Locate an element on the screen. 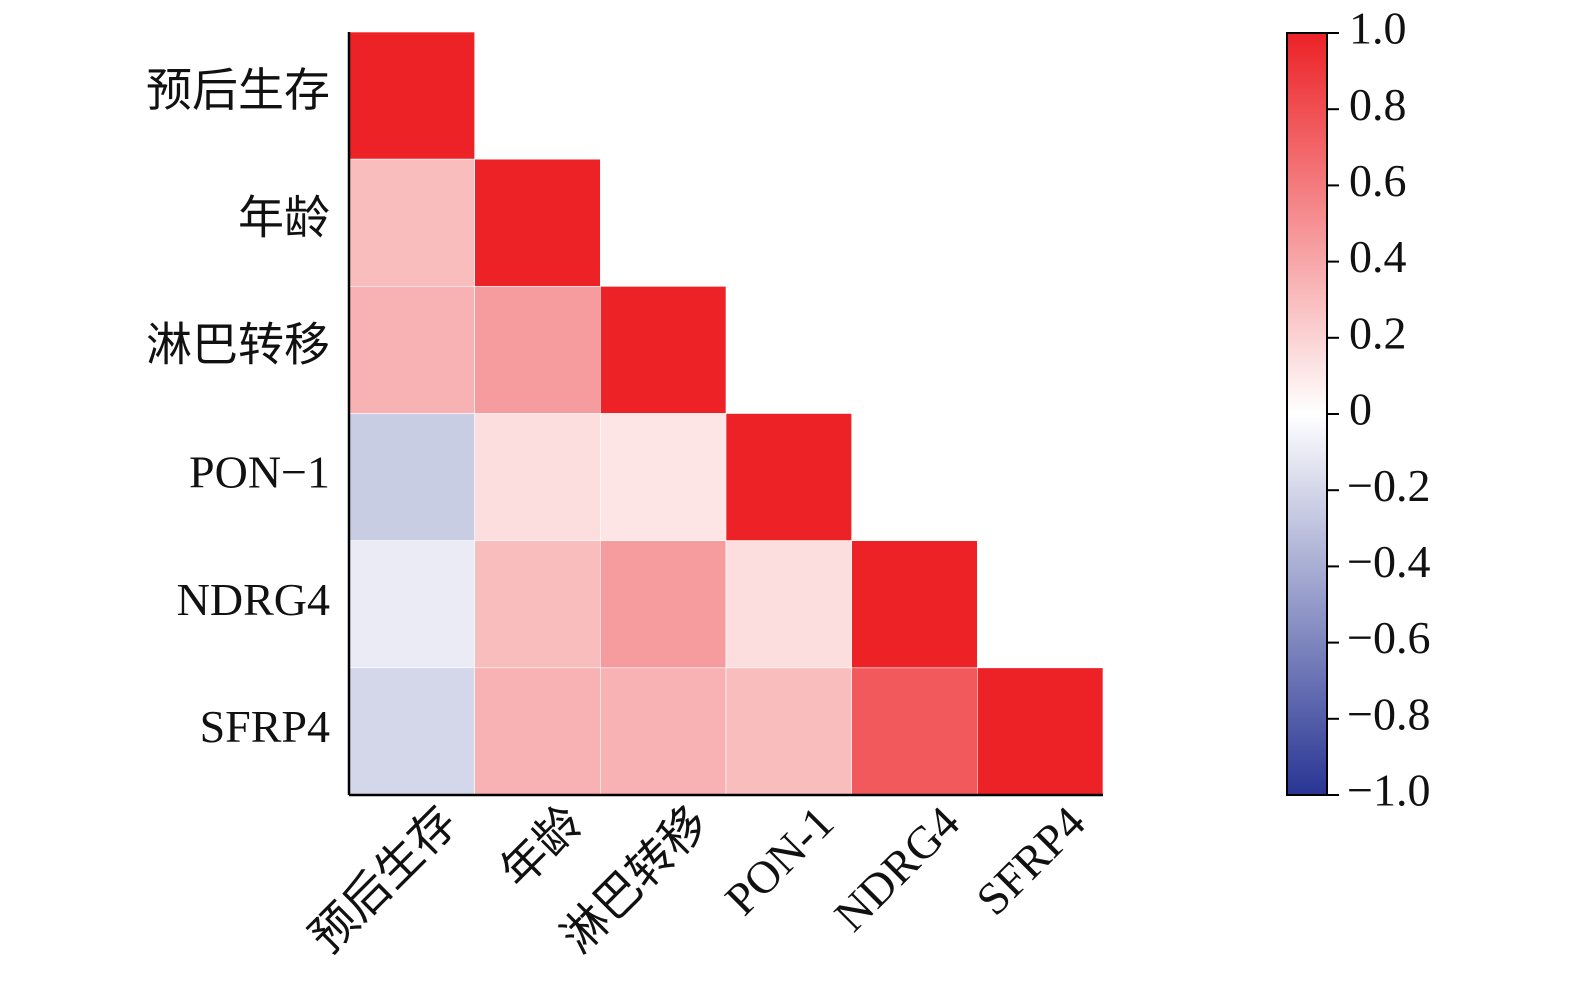  y-tick-label: 预后生存 is located at coordinates (238, 90).